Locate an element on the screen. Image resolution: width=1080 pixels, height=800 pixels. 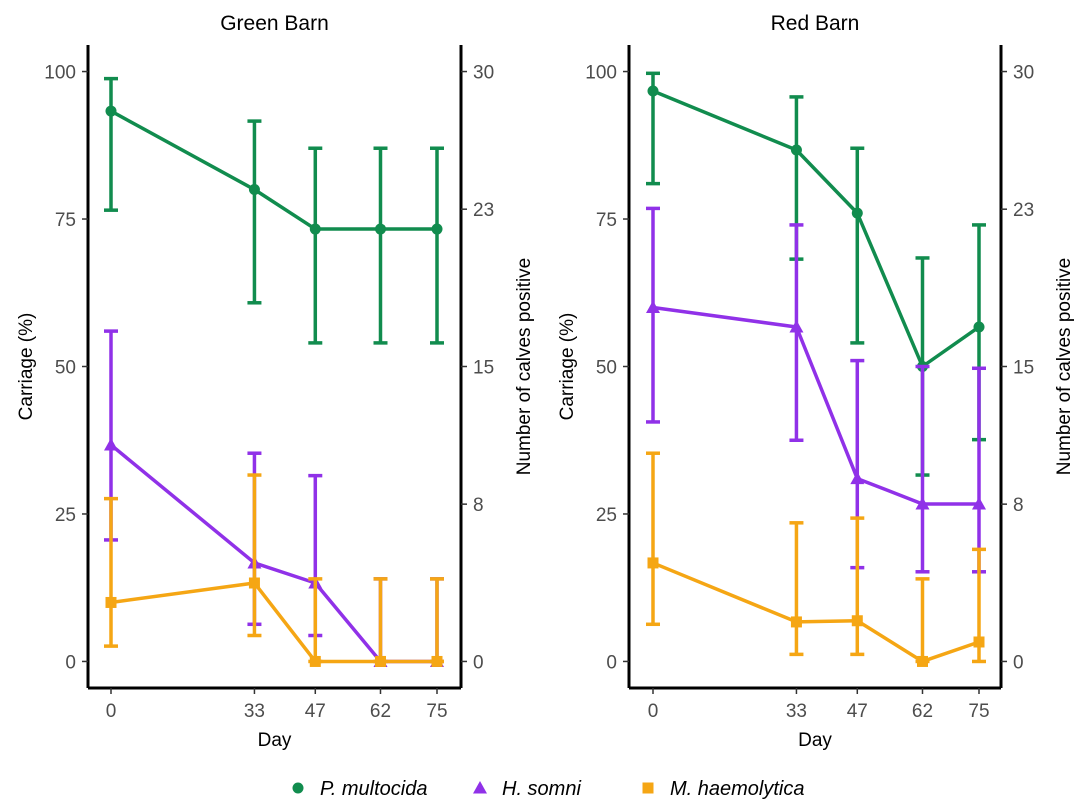
legend-label-p-multocida: P. multocida is located at coordinates (373, 789).